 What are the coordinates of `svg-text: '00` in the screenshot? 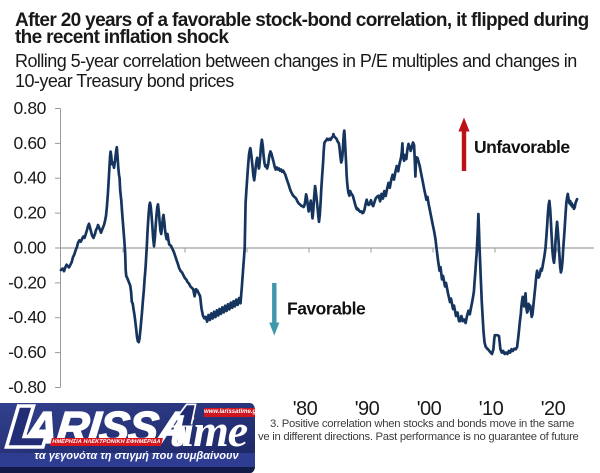 It's located at (429, 409).